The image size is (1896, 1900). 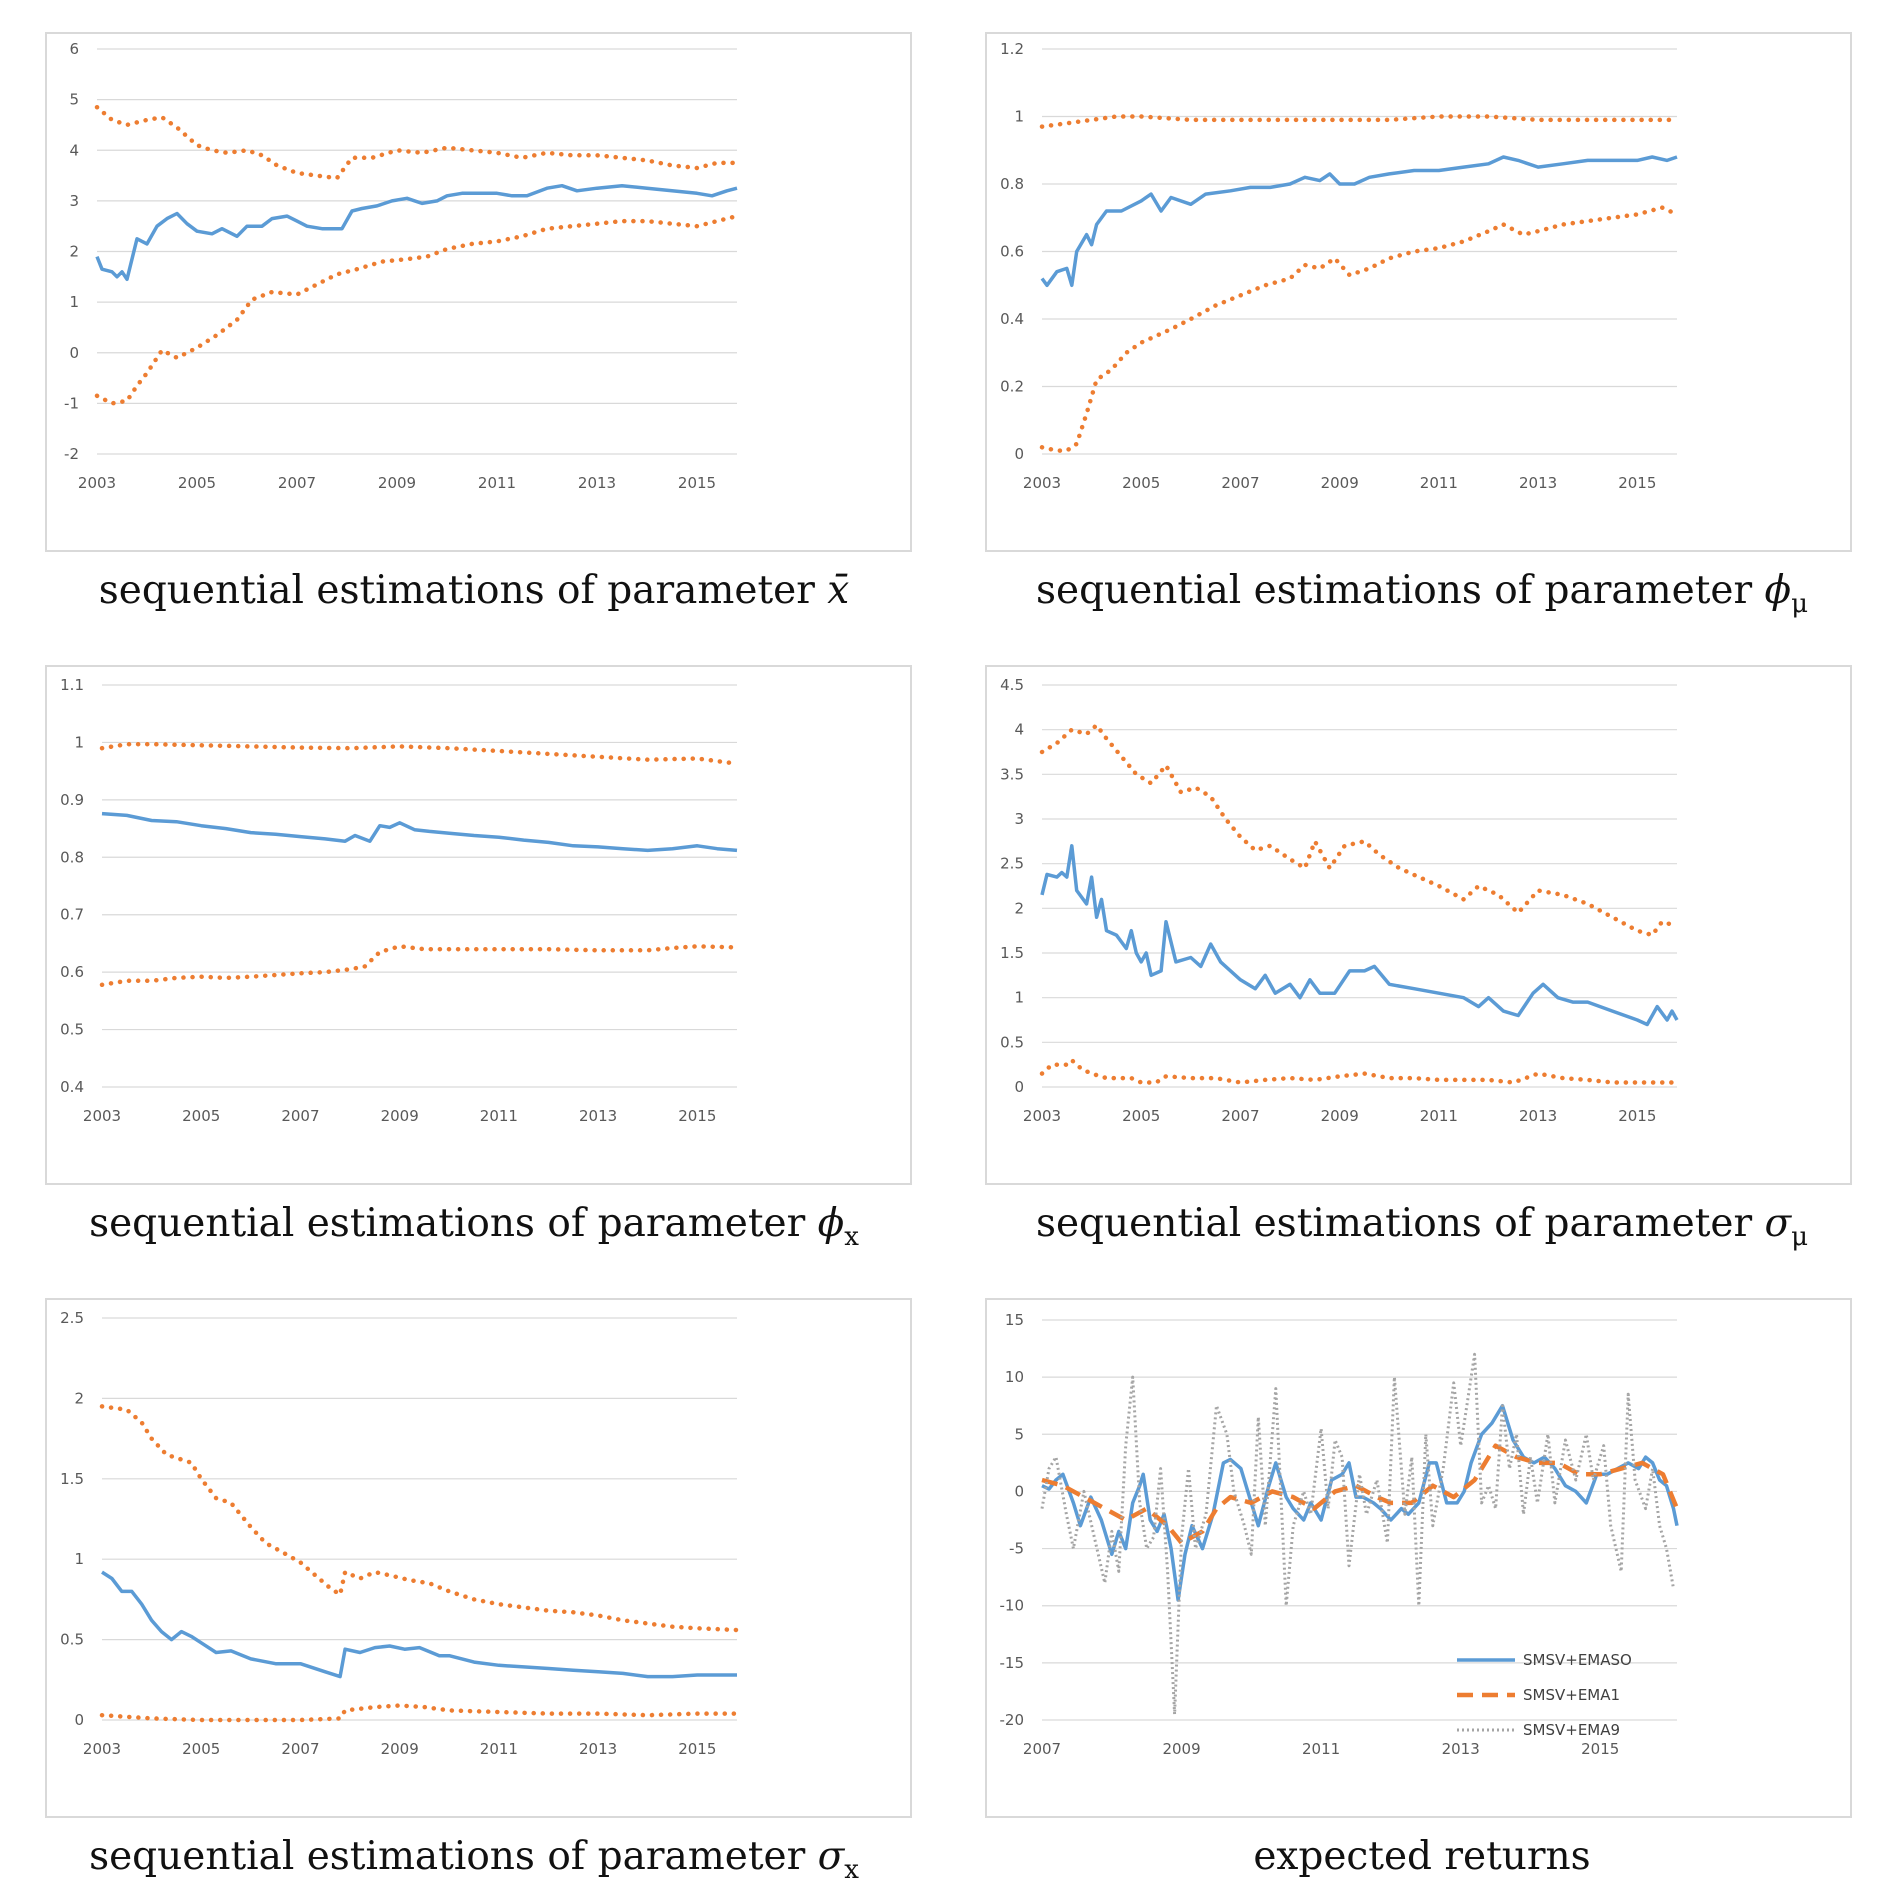 I want to click on y-tick-label: 4.5, so click(x=1012, y=685).